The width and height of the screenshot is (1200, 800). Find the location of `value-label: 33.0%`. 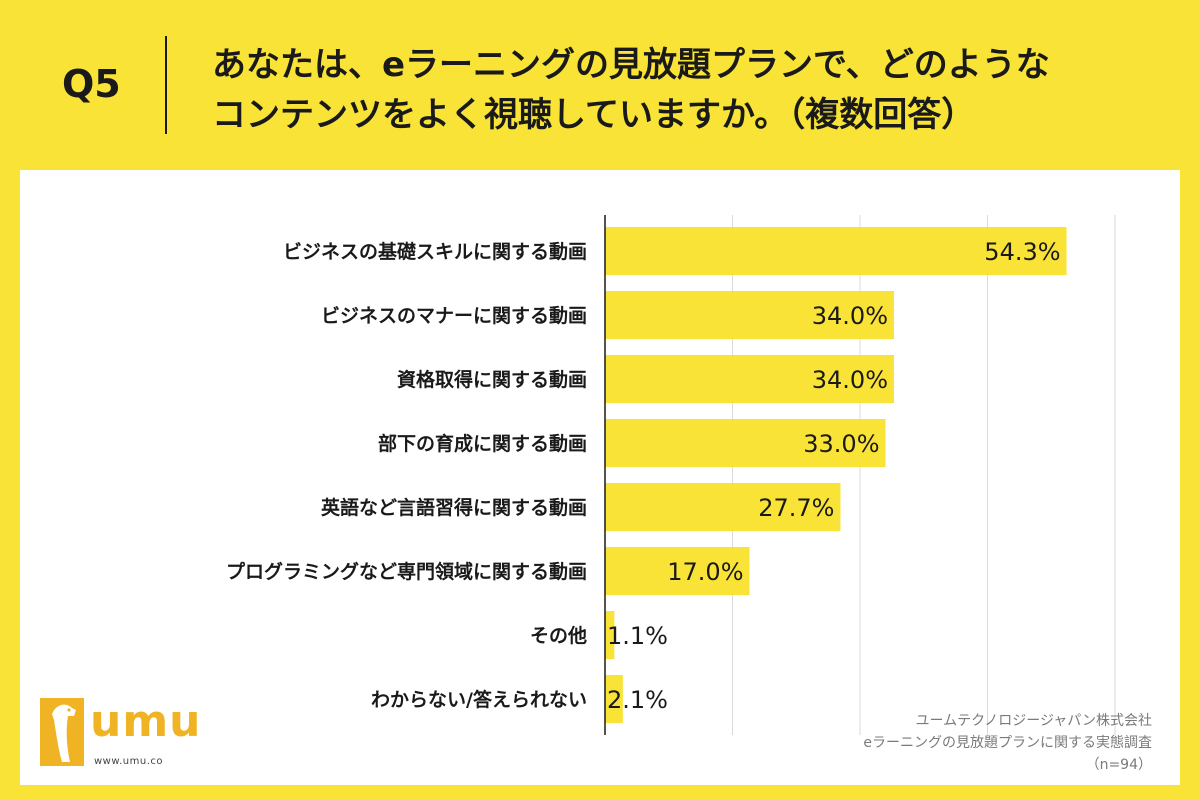

value-label: 33.0% is located at coordinates (841, 444).